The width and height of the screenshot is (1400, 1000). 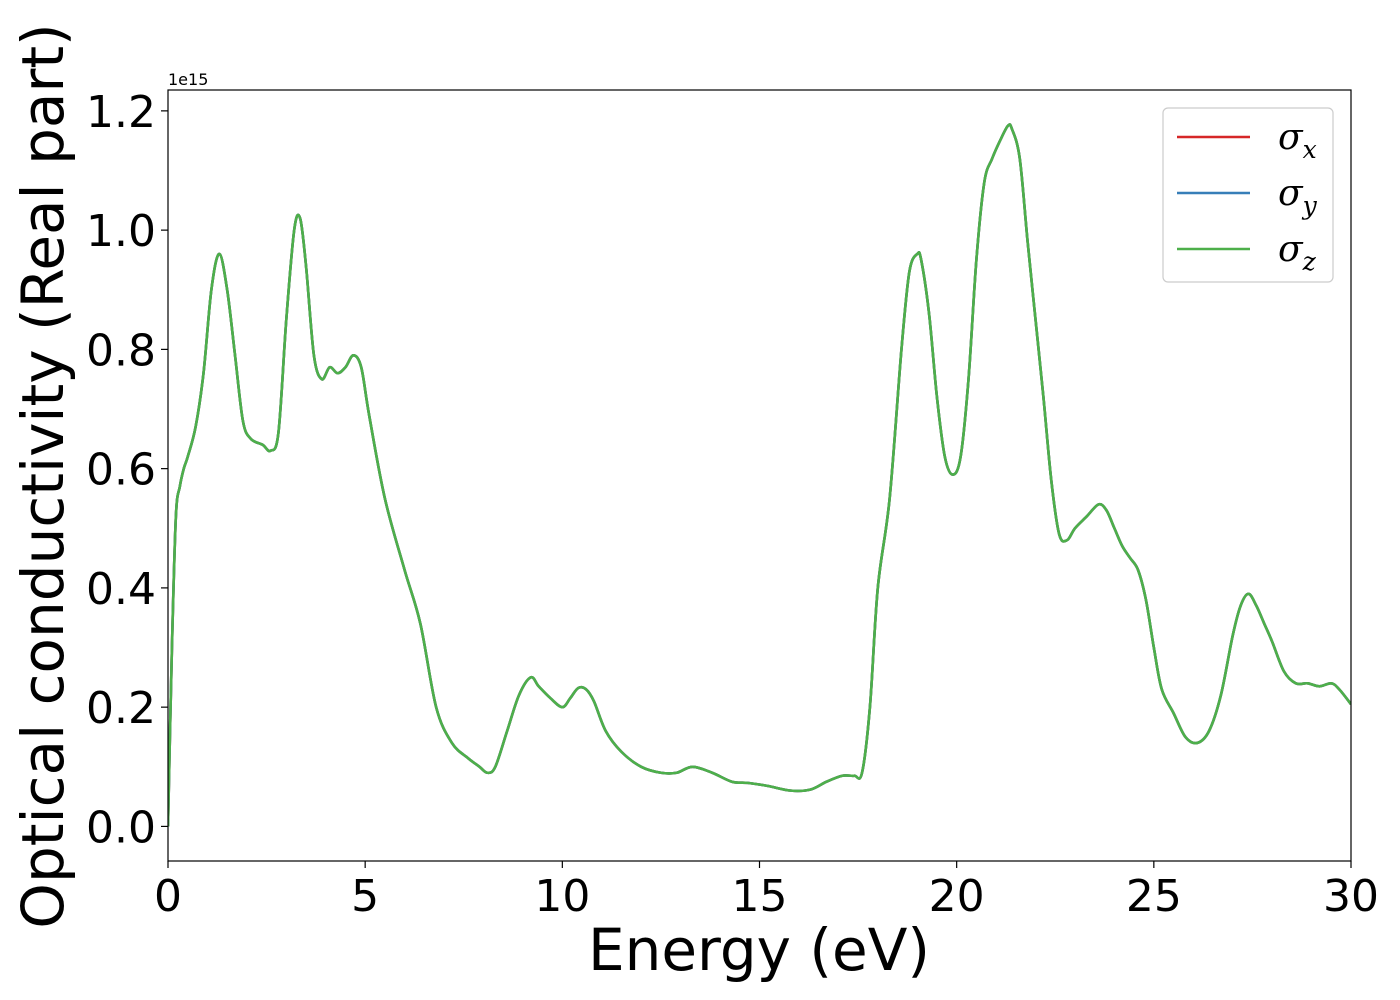 I want to click on y-offset-label: 1e15, so click(x=188, y=79).